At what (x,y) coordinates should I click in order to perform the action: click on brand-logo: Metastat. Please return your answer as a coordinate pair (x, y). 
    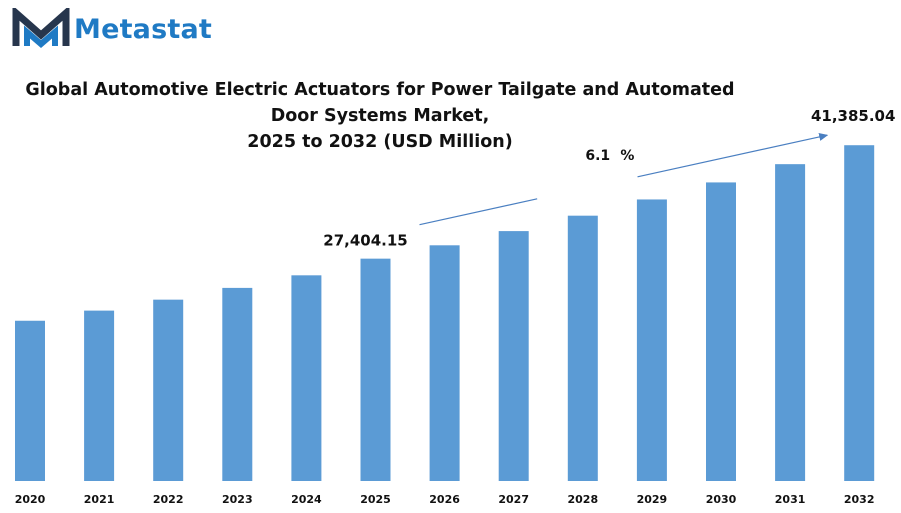
    Looking at the image, I should click on (112, 29).